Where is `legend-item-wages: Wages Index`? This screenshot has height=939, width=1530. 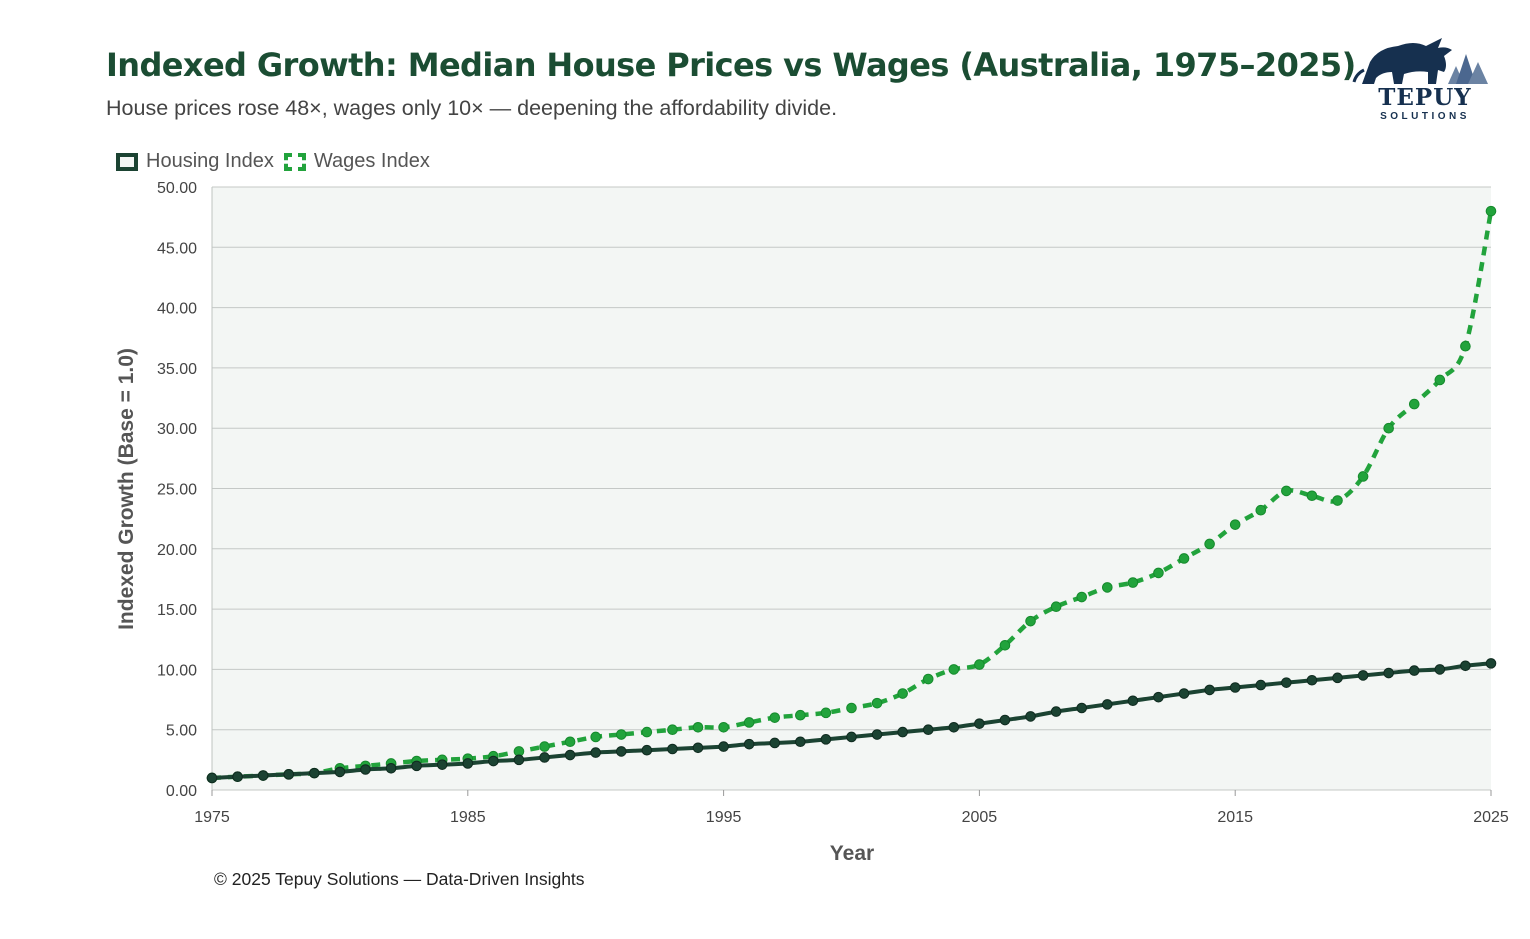
legend-item-wages: Wages Index is located at coordinates (356, 161).